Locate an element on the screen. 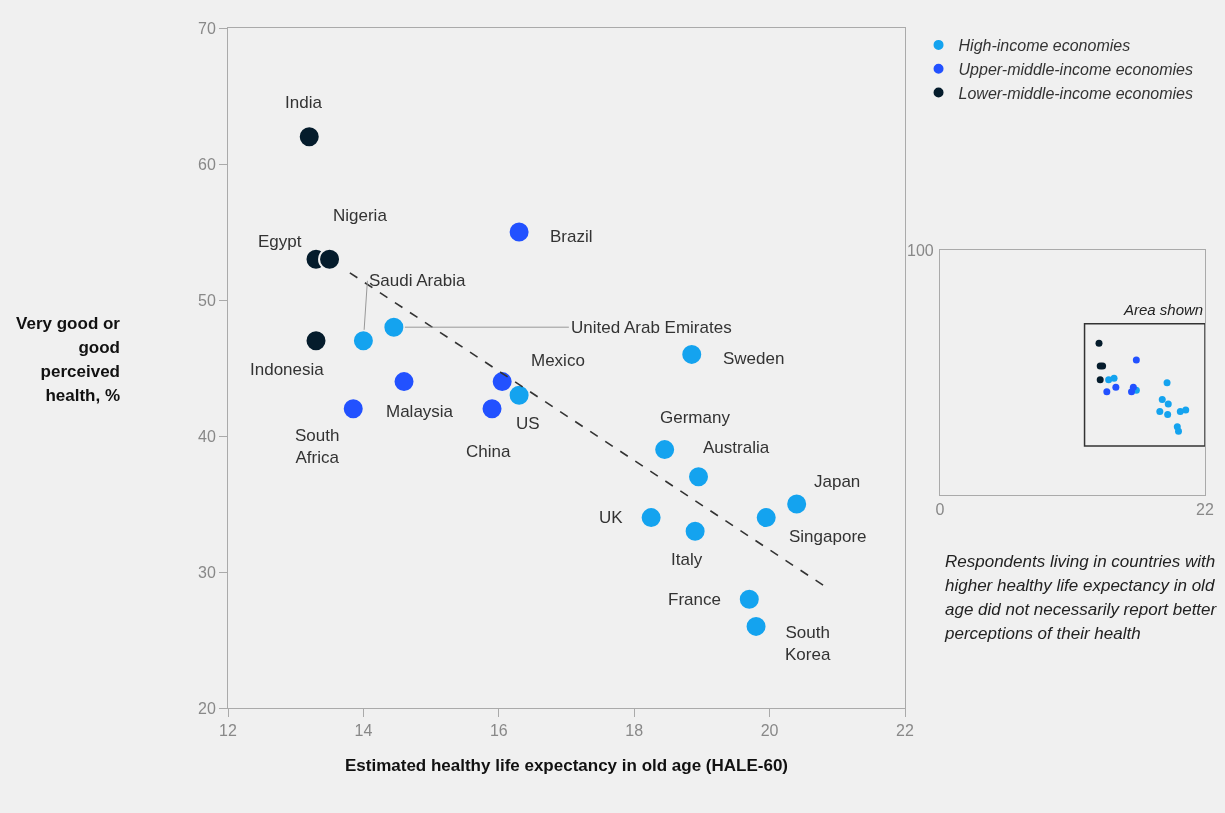 This screenshot has height=813, width=1225. text: Area shown is located at coordinates (1163, 309).